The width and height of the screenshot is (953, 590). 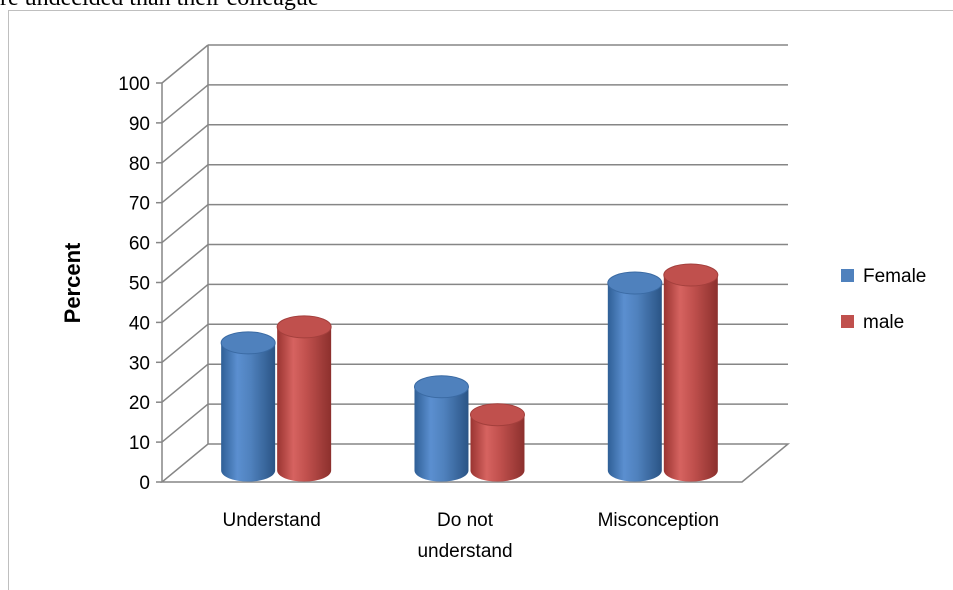 I want to click on chart-floor, so click(x=475, y=463).